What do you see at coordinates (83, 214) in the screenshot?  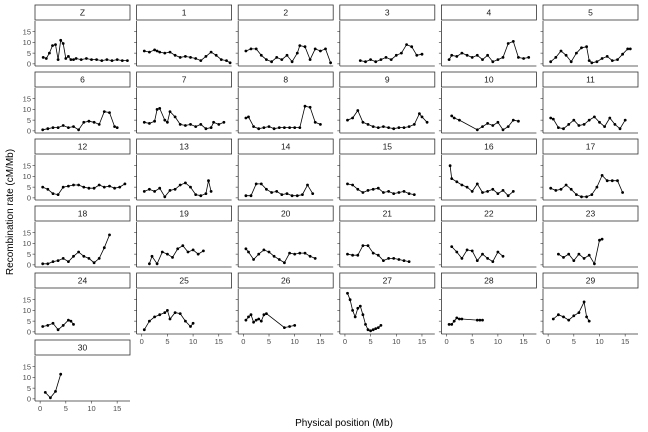 I see `facet-strip-label: 18` at bounding box center [83, 214].